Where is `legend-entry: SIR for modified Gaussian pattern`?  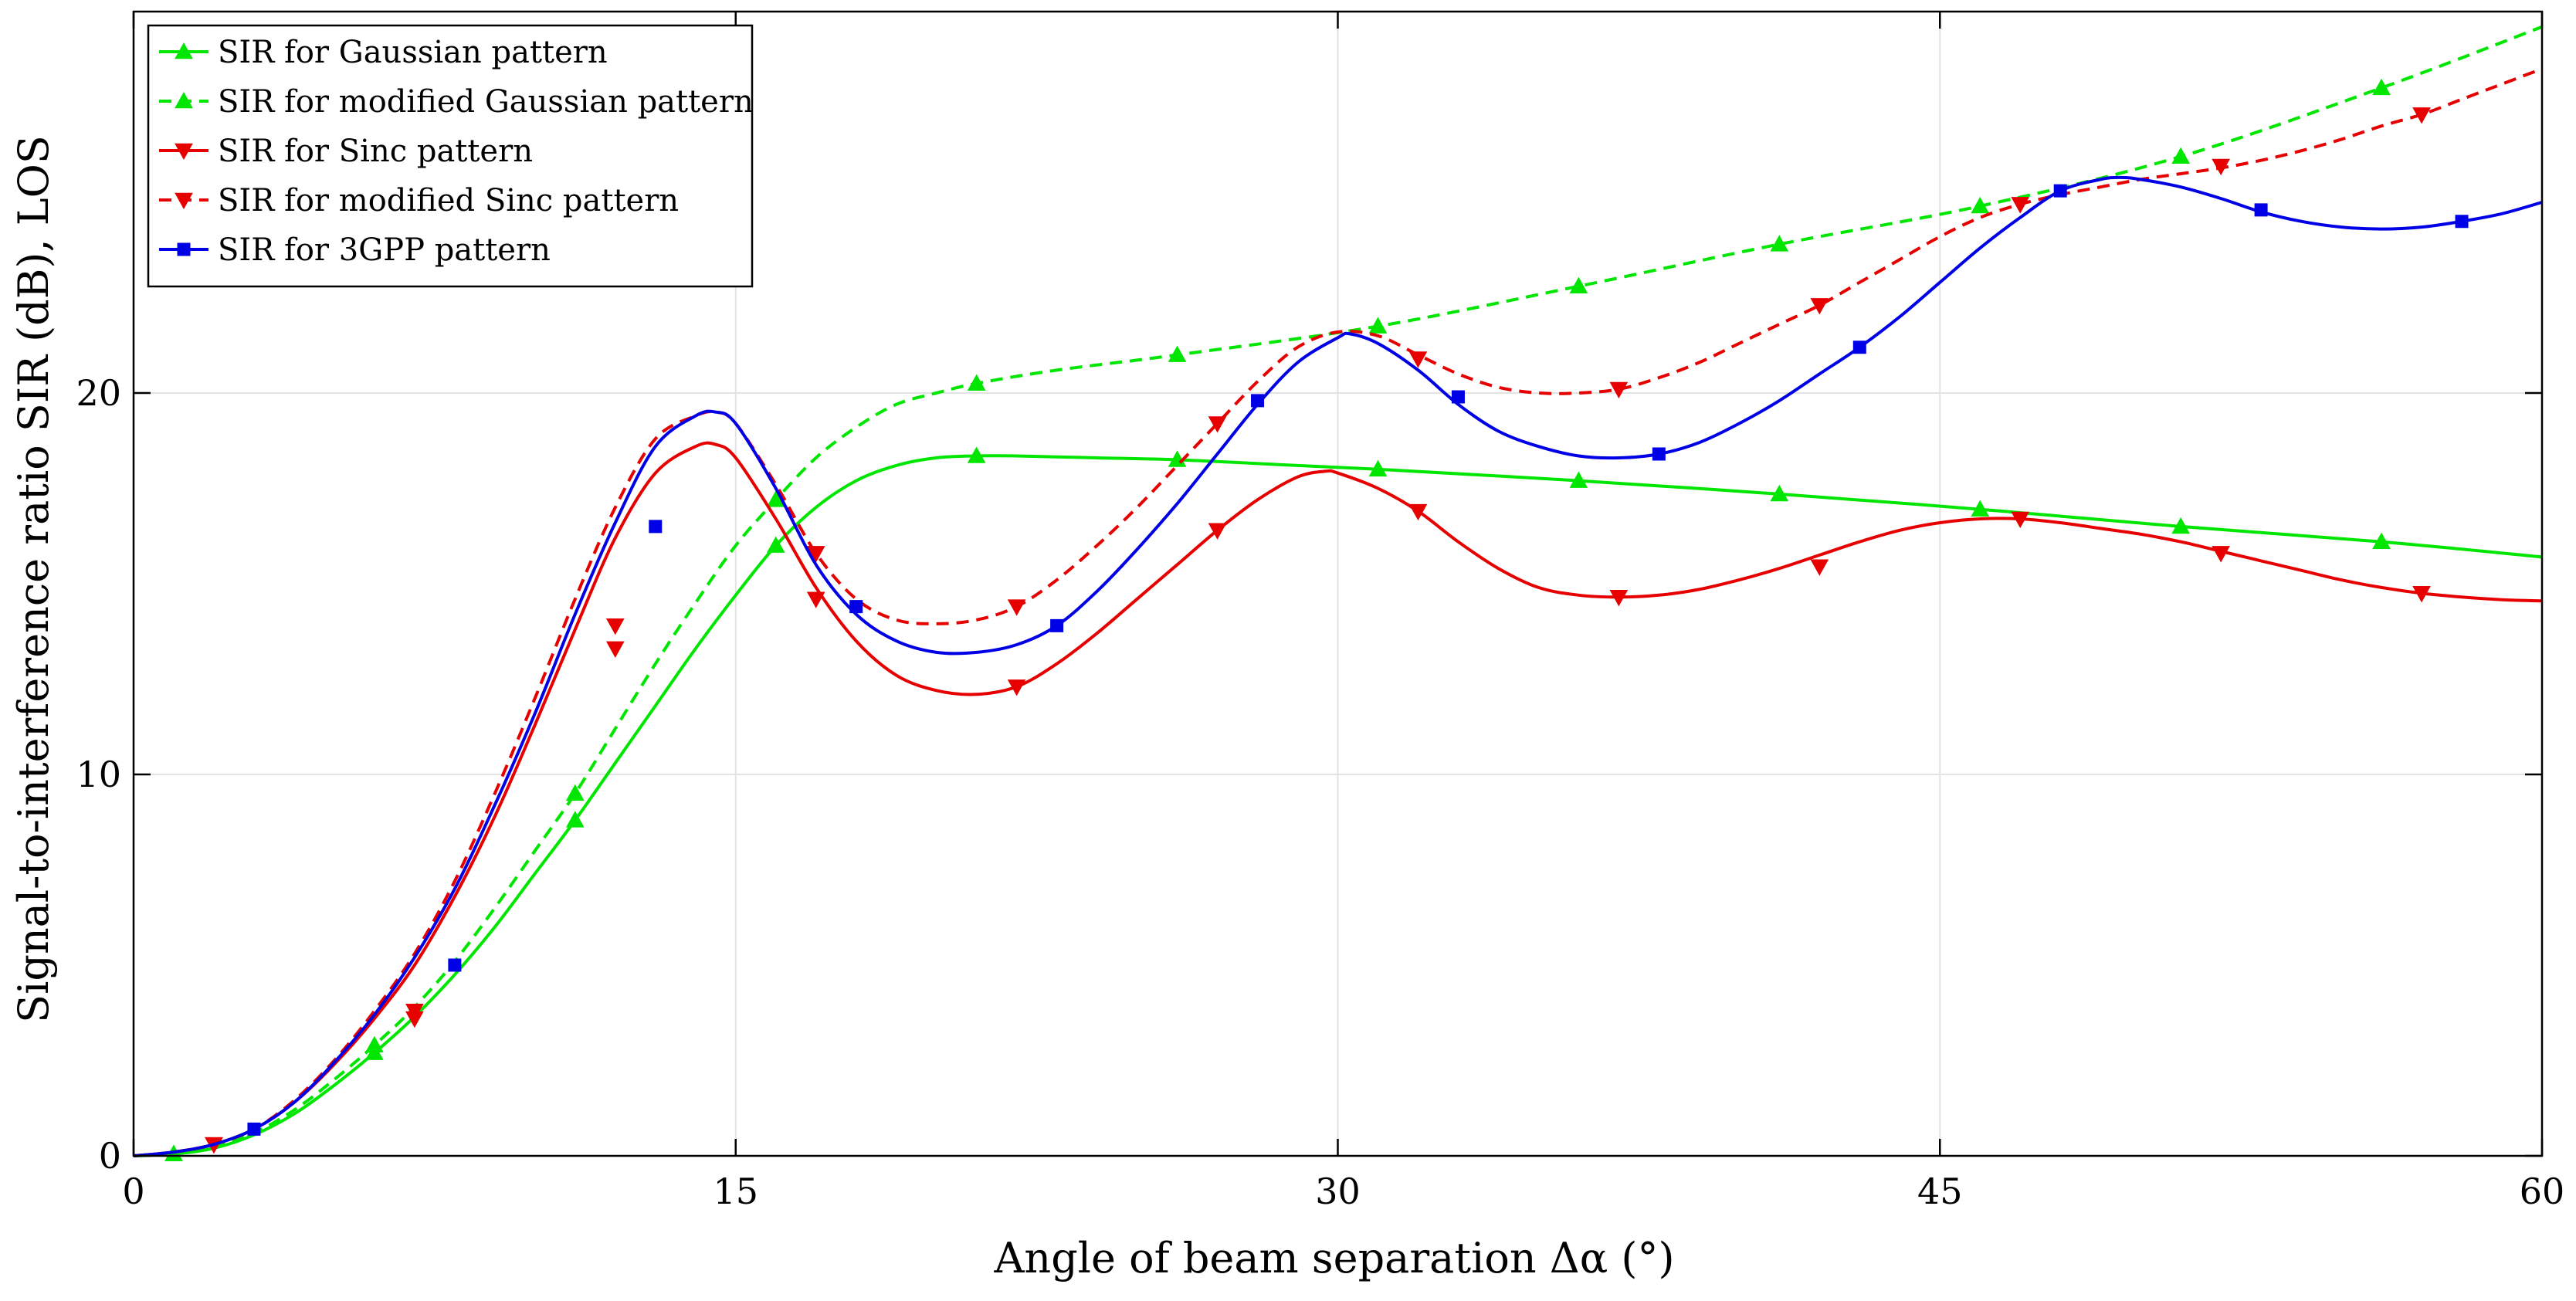 legend-entry: SIR for modified Gaussian pattern is located at coordinates (456, 102).